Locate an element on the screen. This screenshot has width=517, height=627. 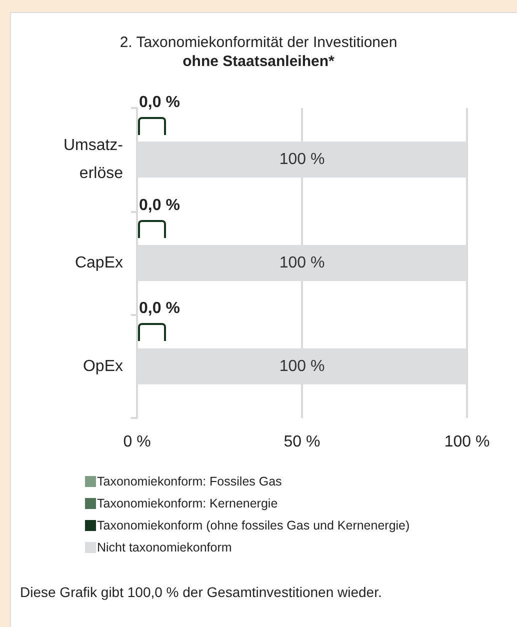
legend-label: Taxonomiekonform: Fossiles Gas is located at coordinates (189, 481).